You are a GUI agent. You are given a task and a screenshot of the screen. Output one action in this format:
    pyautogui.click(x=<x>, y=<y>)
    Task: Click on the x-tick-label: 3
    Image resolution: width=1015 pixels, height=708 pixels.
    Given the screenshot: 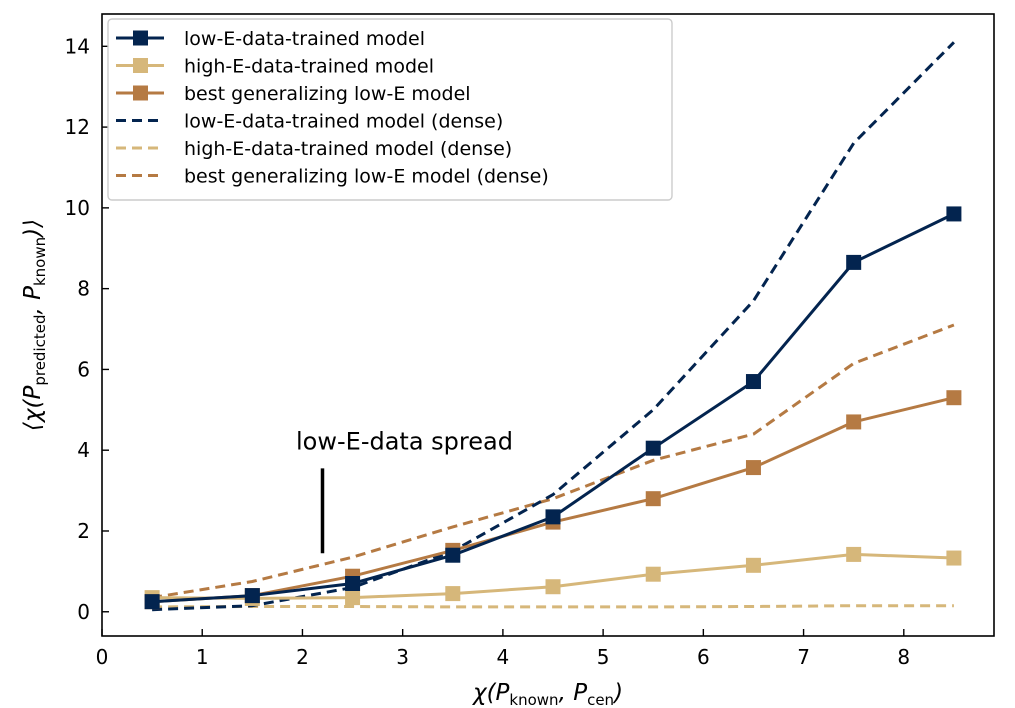 What is the action you would take?
    pyautogui.click(x=402, y=657)
    